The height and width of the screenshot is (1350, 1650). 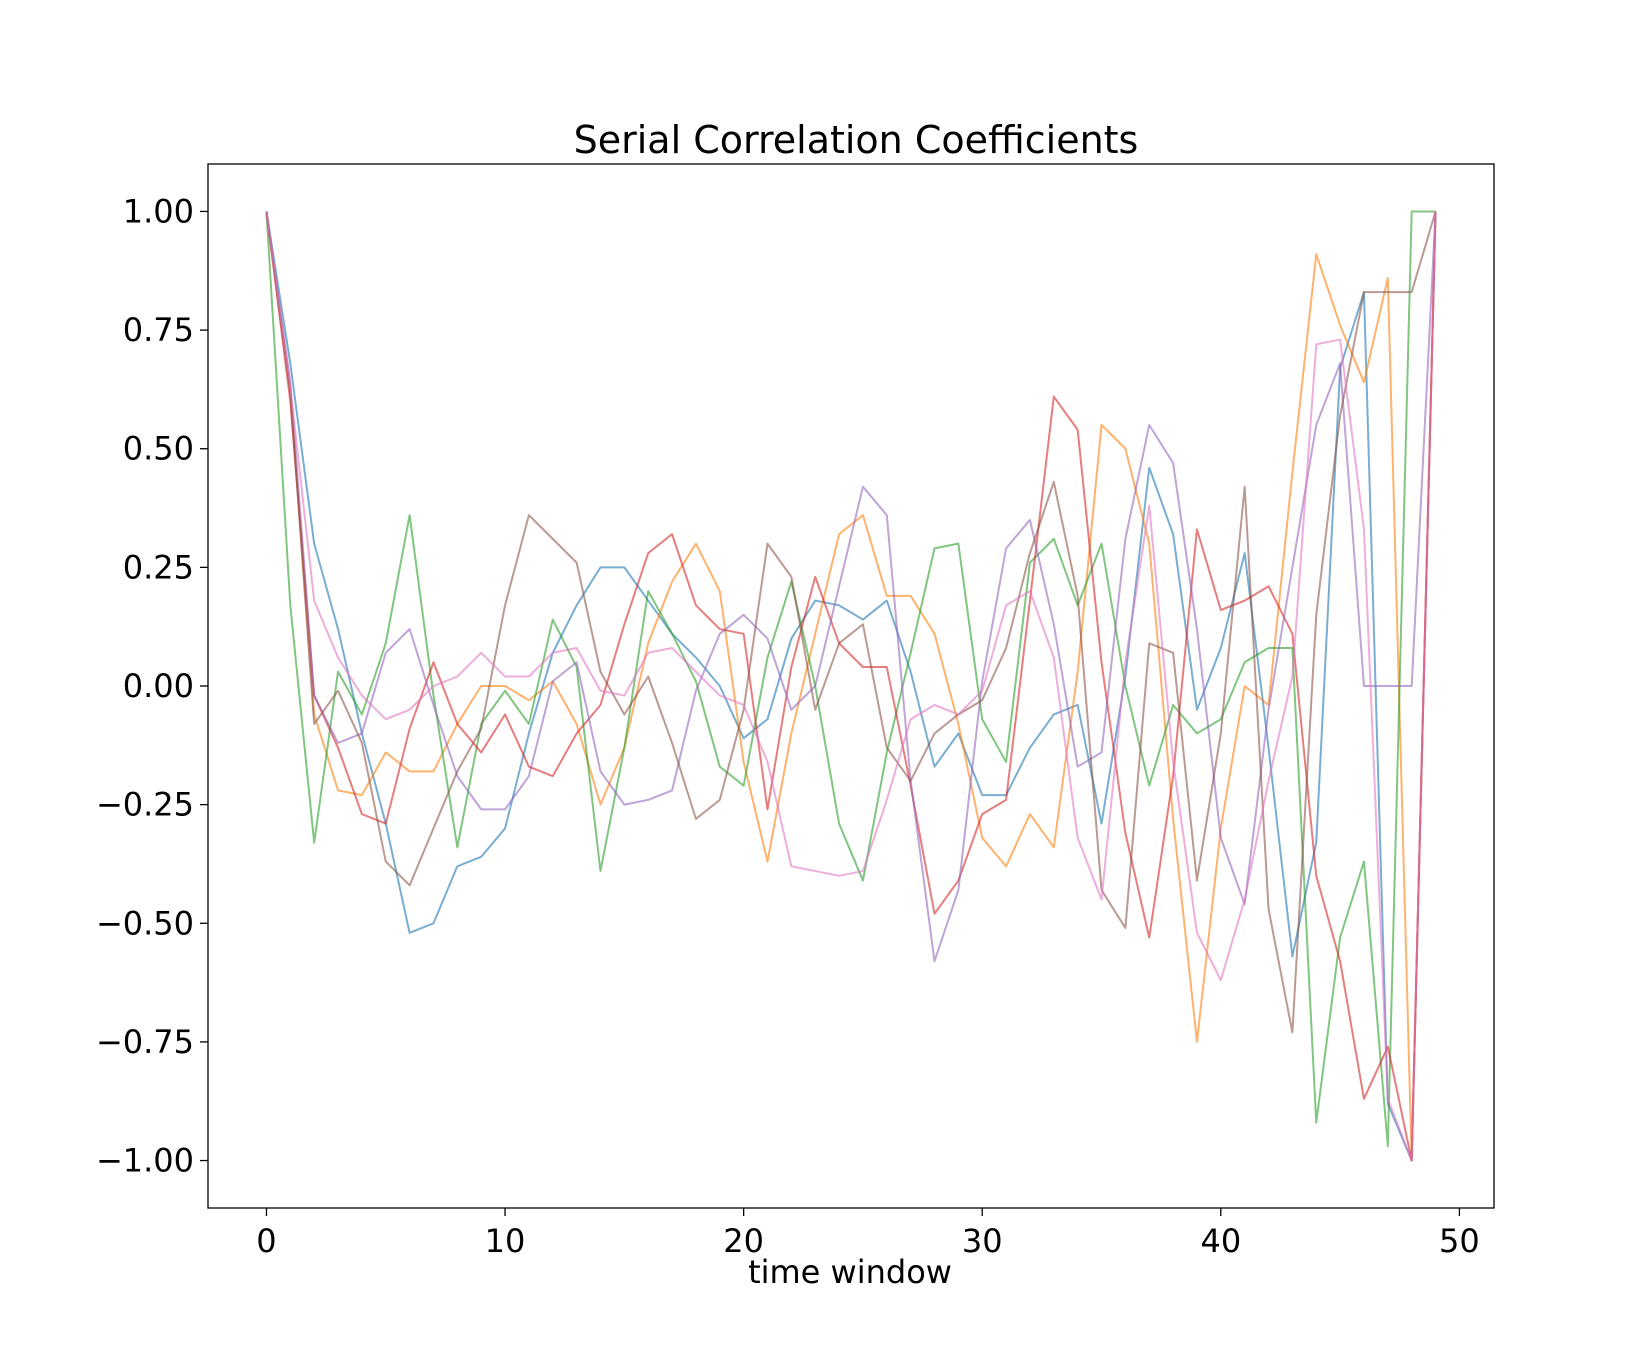 What do you see at coordinates (145, 923) in the screenshot?
I see `y-tick-label: −0.50` at bounding box center [145, 923].